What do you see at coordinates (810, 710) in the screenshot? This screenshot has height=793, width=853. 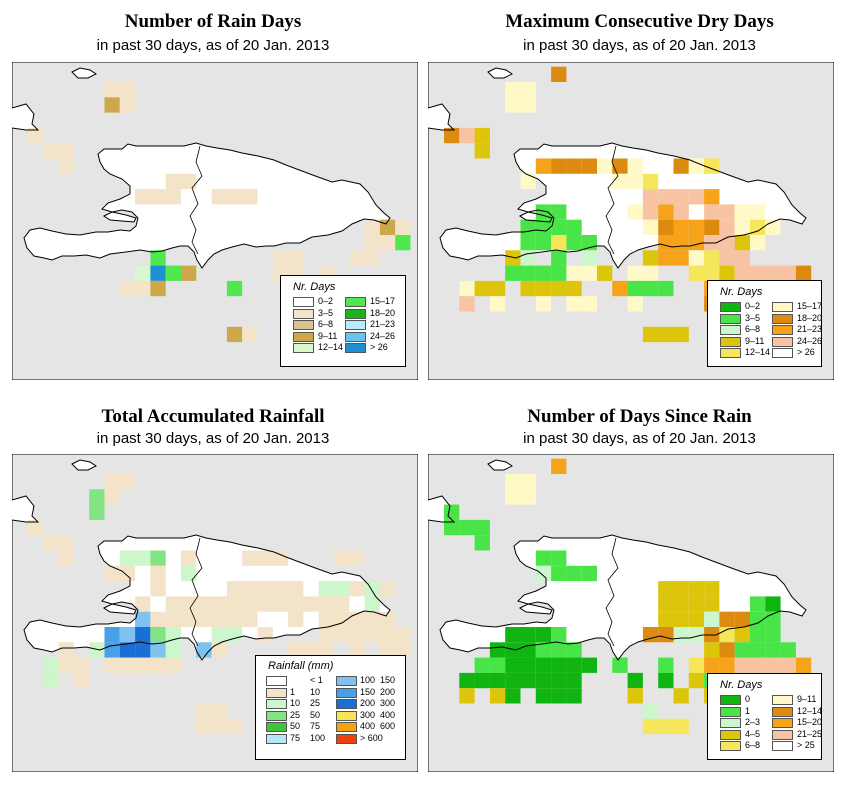 I see `legend-label: 12–14` at bounding box center [810, 710].